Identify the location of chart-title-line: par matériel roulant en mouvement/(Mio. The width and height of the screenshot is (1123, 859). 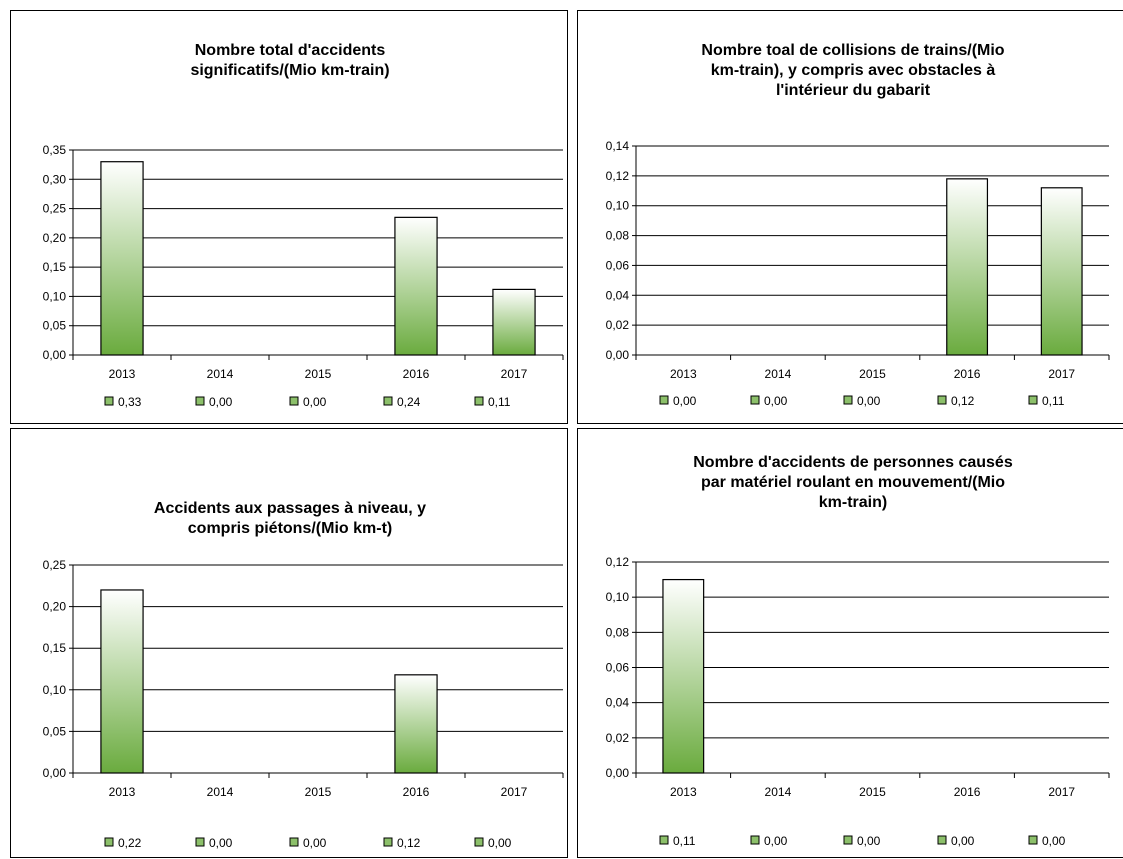
(853, 482).